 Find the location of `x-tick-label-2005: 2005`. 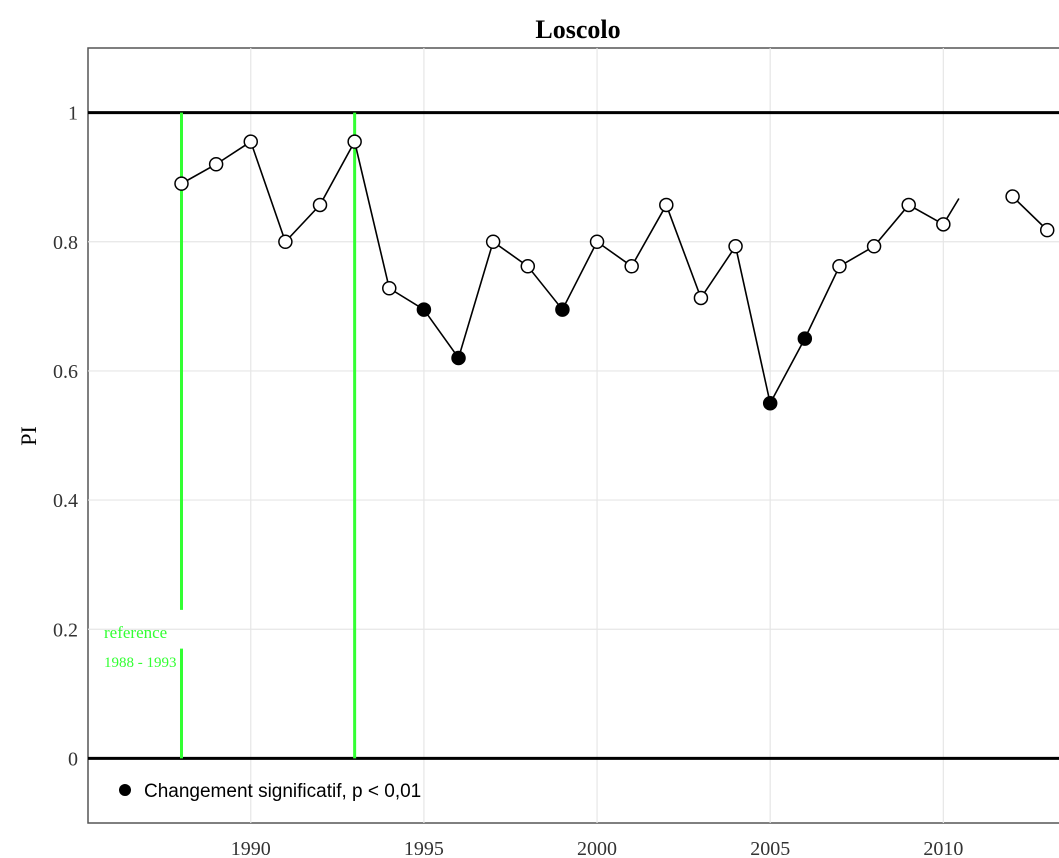

x-tick-label-2005: 2005 is located at coordinates (770, 848).